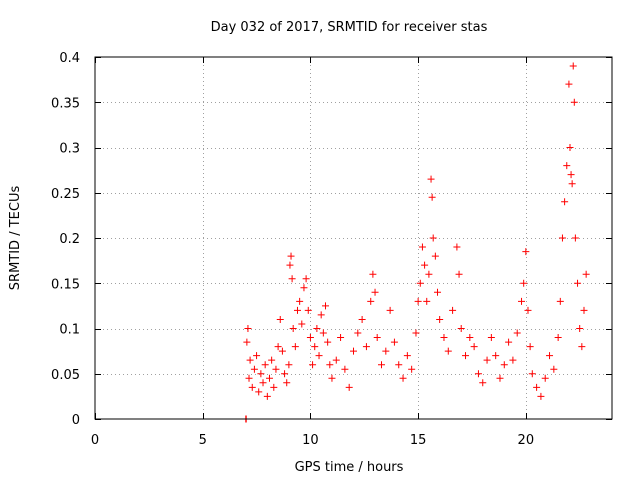 The image size is (640, 480). Describe the element at coordinates (69, 149) in the screenshot. I see `y-tick-label: 0.3` at that location.